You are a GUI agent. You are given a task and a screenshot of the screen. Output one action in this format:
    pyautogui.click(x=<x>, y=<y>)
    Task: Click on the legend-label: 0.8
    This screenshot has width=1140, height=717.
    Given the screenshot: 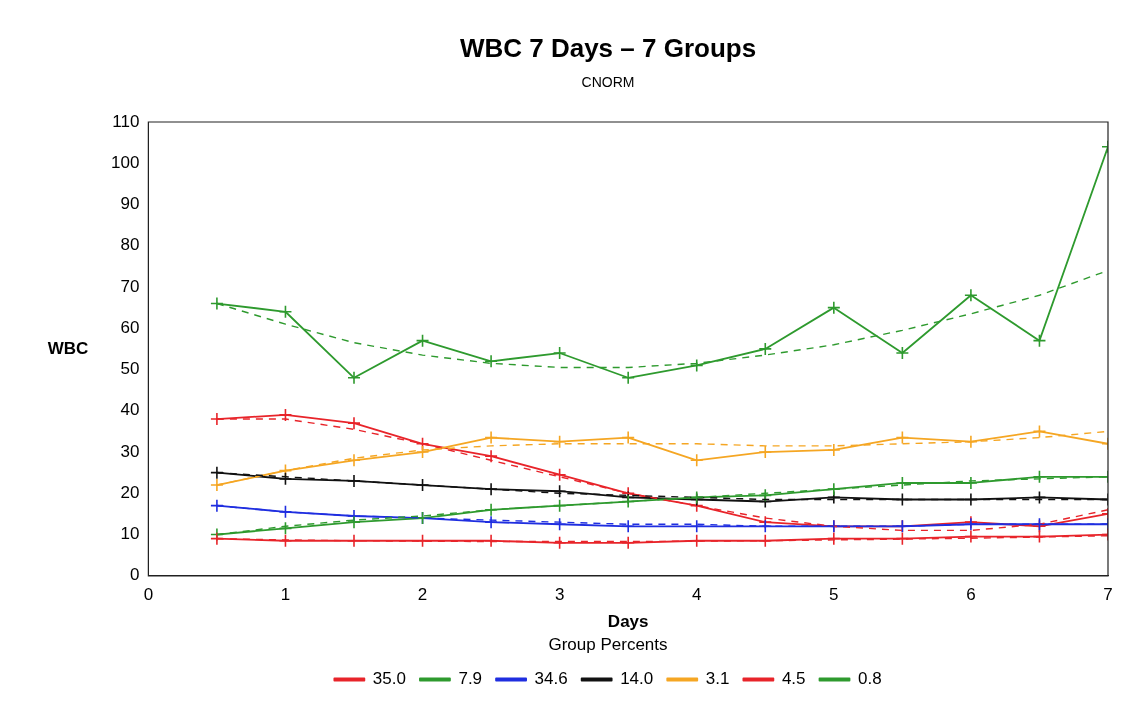 What is the action you would take?
    pyautogui.click(x=870, y=679)
    